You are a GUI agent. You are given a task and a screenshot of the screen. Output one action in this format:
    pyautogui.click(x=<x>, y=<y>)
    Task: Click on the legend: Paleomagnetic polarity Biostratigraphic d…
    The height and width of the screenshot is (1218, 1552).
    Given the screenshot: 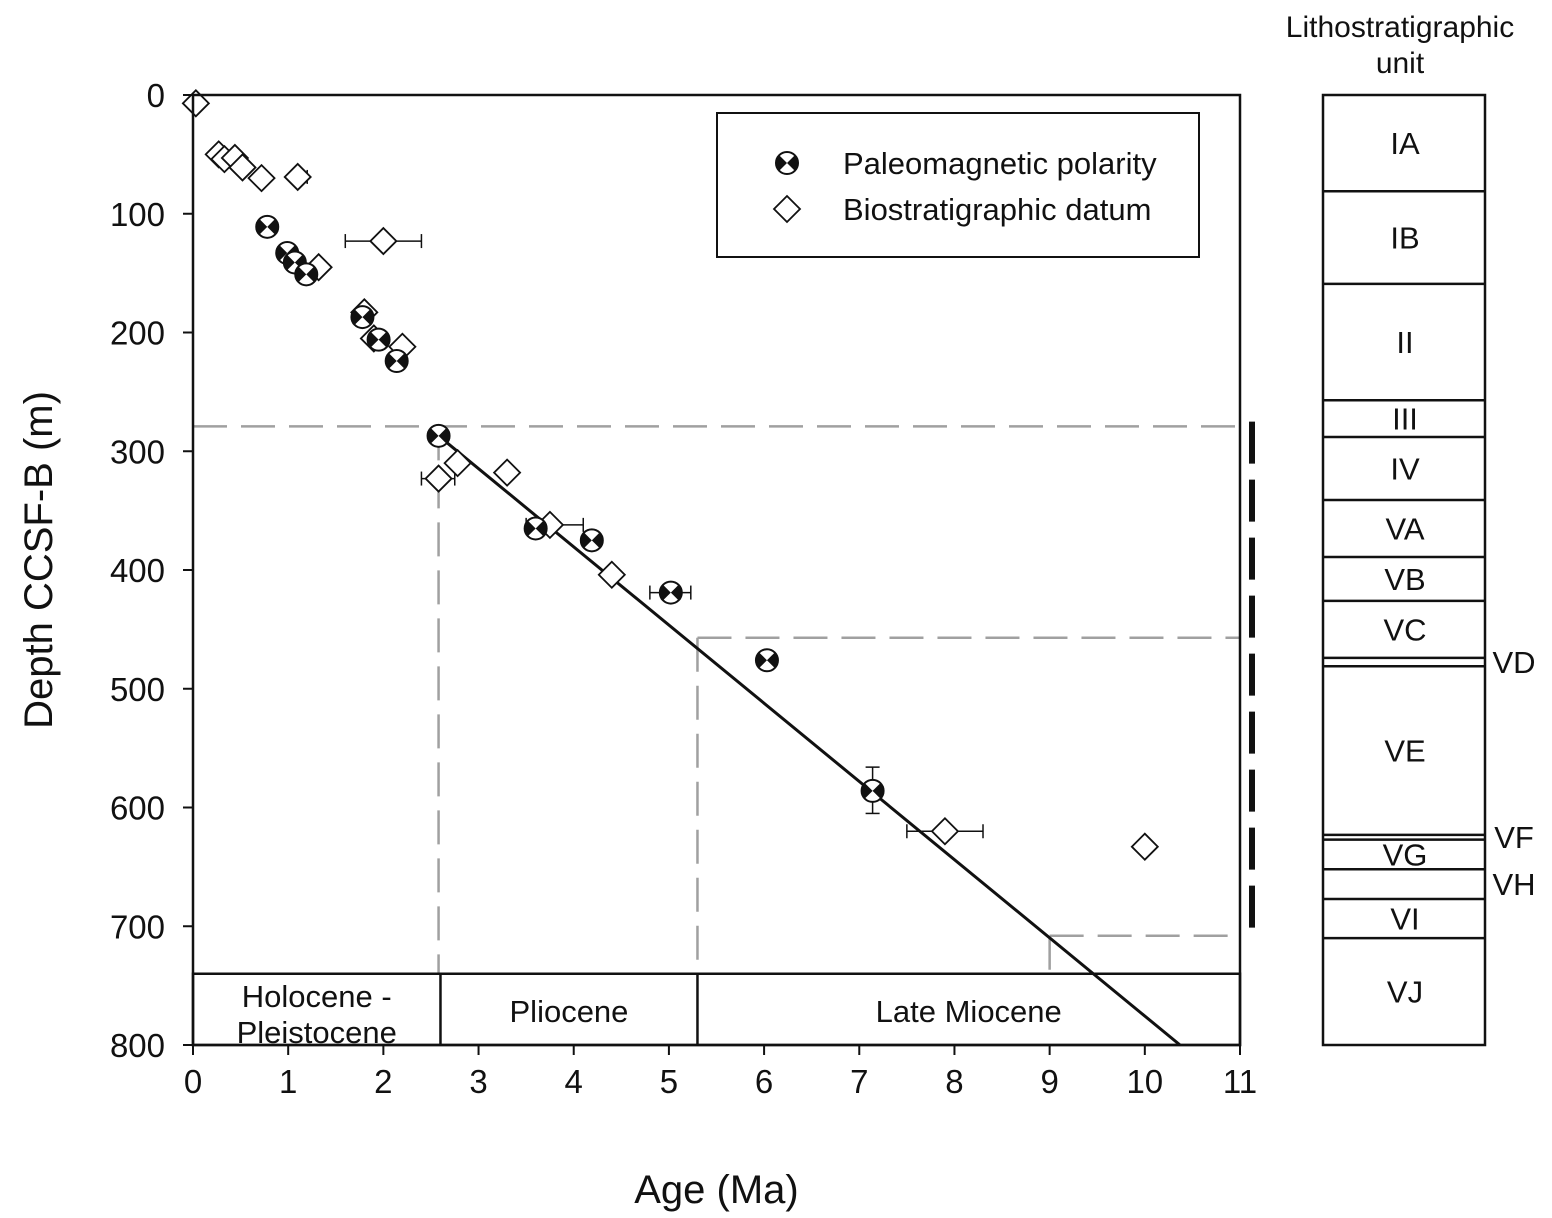 What is the action you would take?
    pyautogui.click(x=958, y=185)
    